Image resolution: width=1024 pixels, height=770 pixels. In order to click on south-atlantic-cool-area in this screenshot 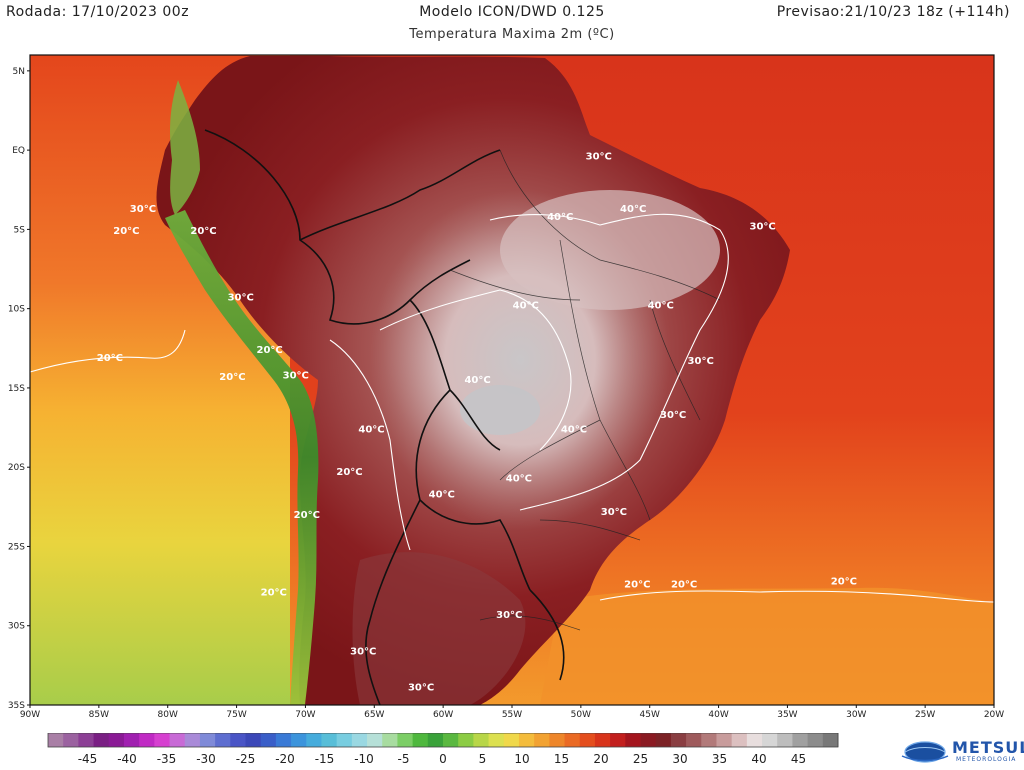, I will do `click(767, 646)`.